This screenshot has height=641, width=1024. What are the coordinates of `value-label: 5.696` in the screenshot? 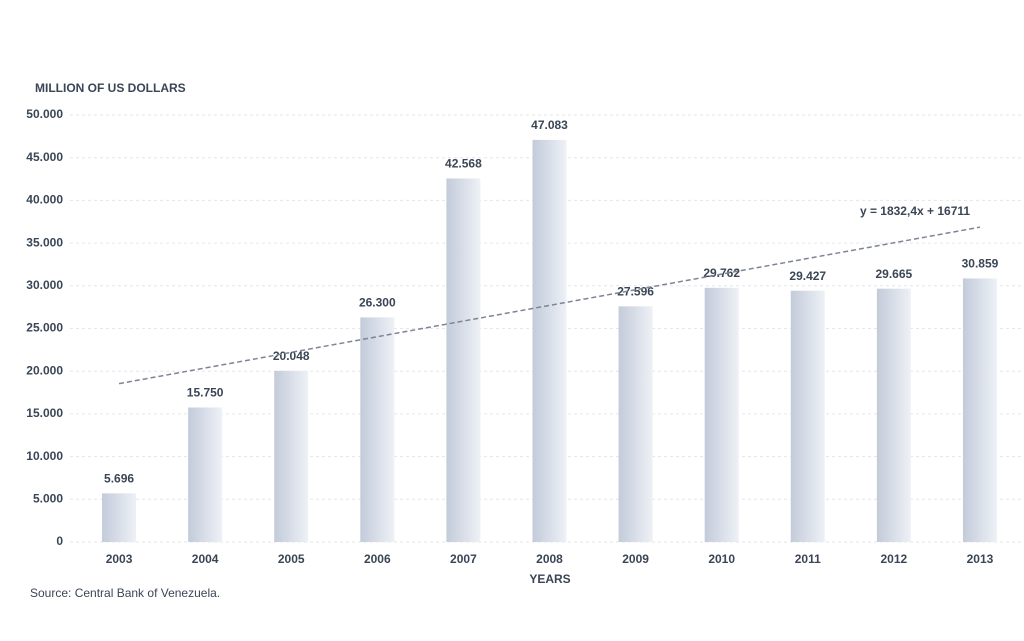 It's located at (119, 479).